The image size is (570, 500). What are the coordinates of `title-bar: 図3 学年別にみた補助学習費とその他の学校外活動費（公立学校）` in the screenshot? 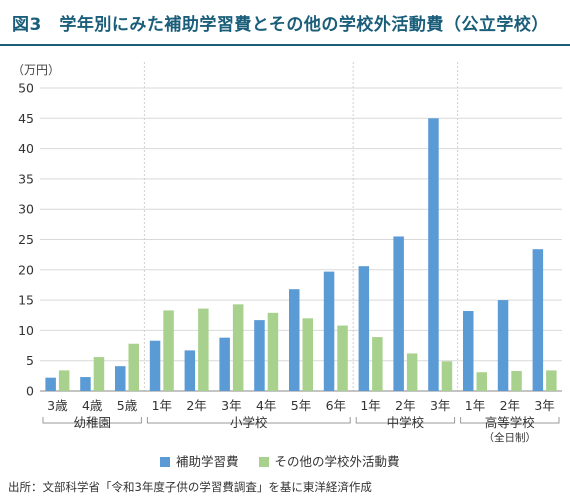 It's located at (285, 25).